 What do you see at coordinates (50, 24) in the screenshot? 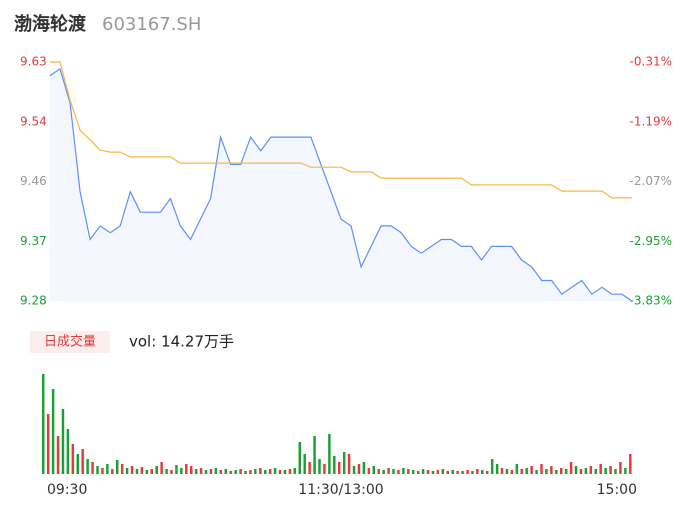
I see `stock-name: 渤海轮渡` at bounding box center [50, 24].